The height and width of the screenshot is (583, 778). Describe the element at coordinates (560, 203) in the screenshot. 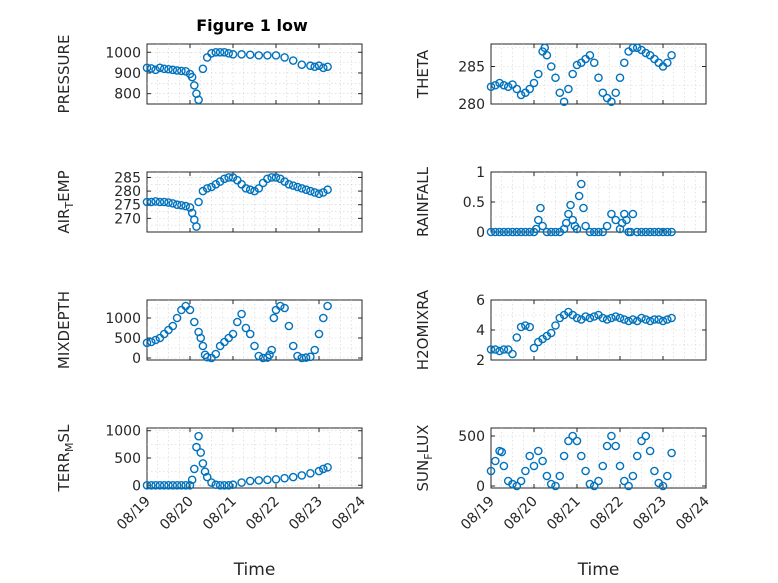

I see `subplot-rainfall: 0 0.5 1 RAINFALL` at that location.